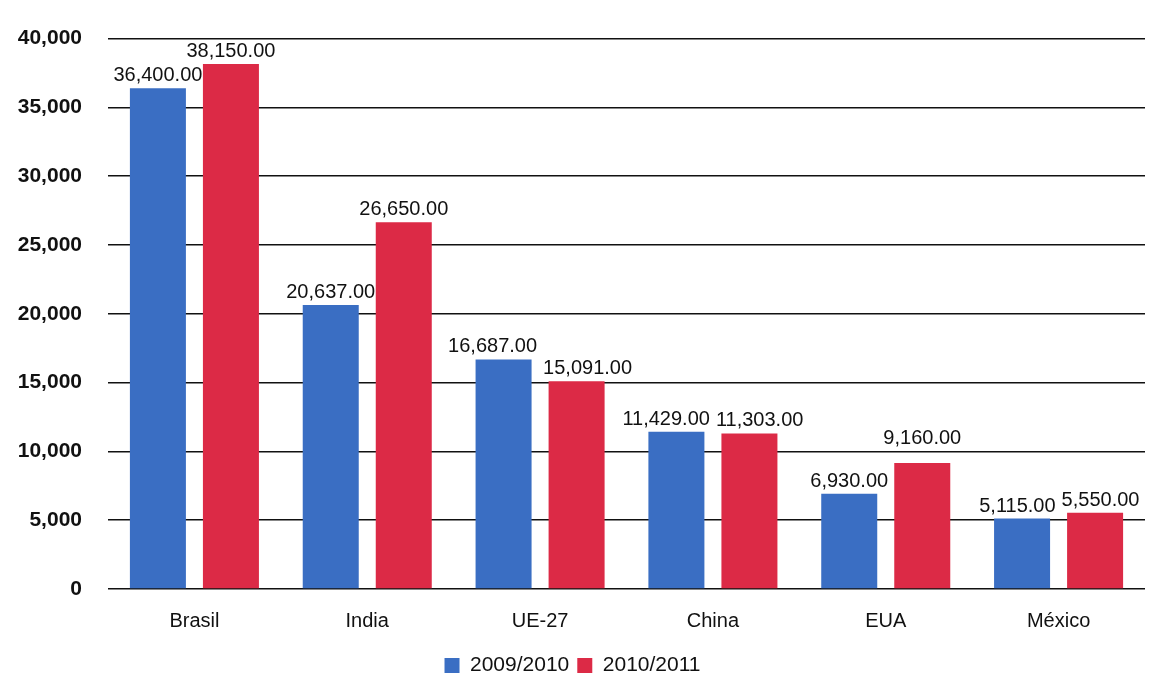  Describe the element at coordinates (231, 50) in the screenshot. I see `data-label: 38,150.00` at that location.